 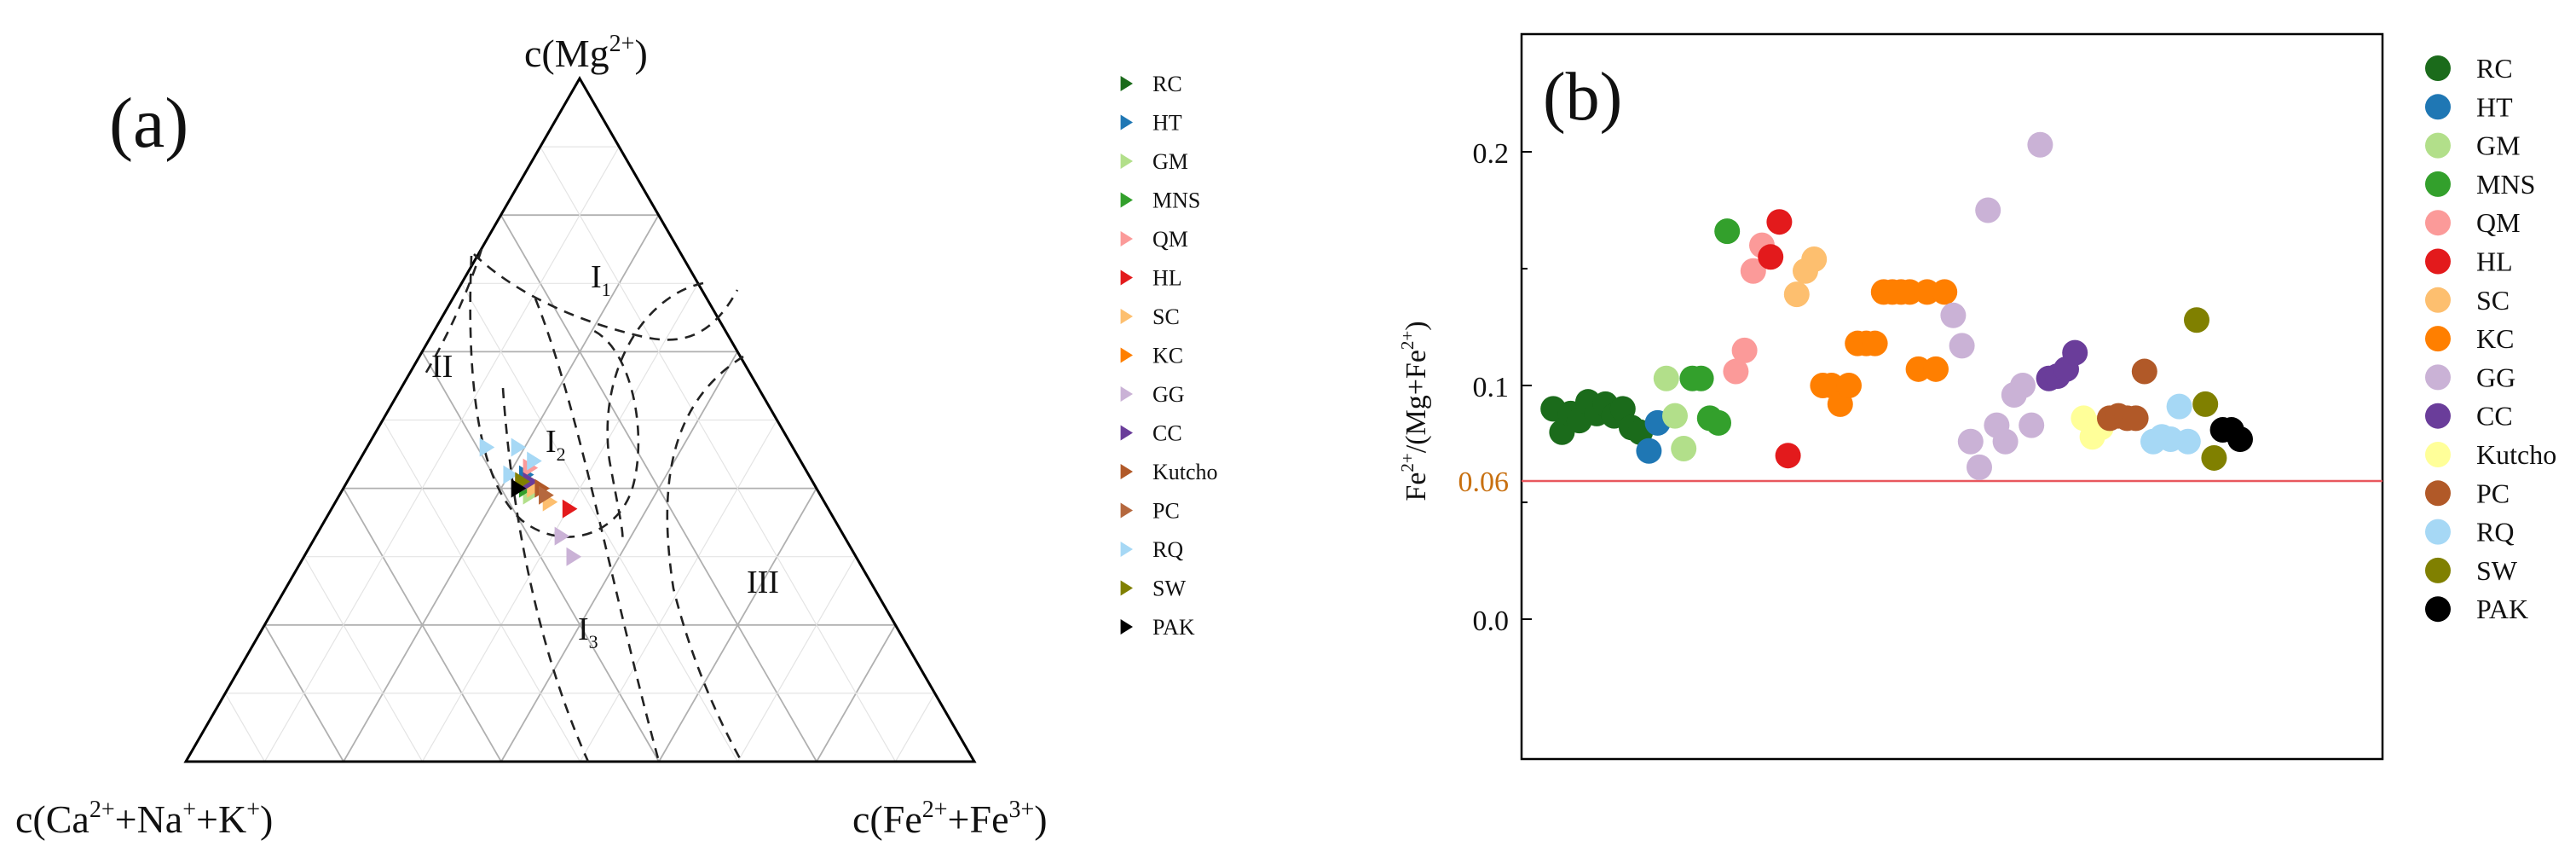 What do you see at coordinates (2438, 223) in the screenshot?
I see `legend-b-marker-QM` at bounding box center [2438, 223].